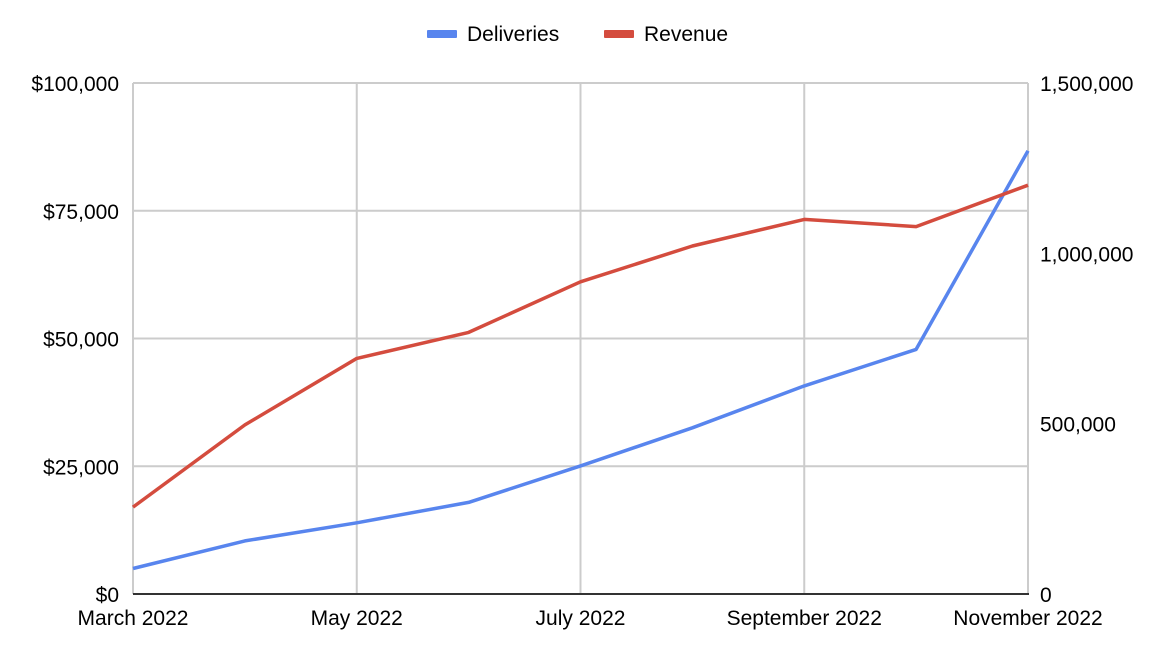 Image resolution: width=1162 pixels, height=661 pixels. Describe the element at coordinates (1078, 425) in the screenshot. I see `y-right-tick-label: 500,000` at that location.